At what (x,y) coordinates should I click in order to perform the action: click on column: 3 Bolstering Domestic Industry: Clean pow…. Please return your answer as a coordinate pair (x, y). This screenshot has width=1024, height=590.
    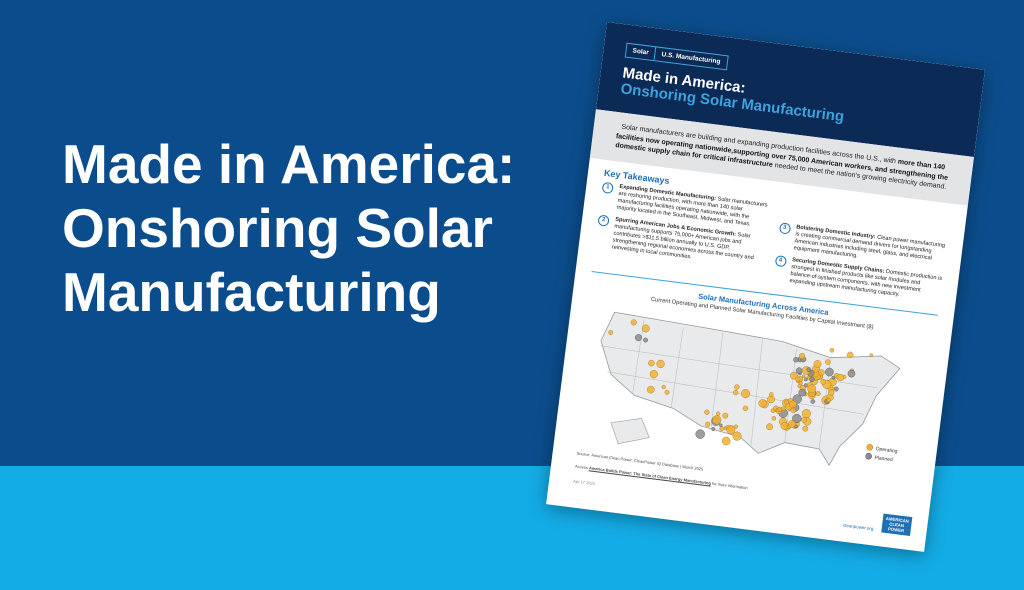
    Looking at the image, I should click on (859, 265).